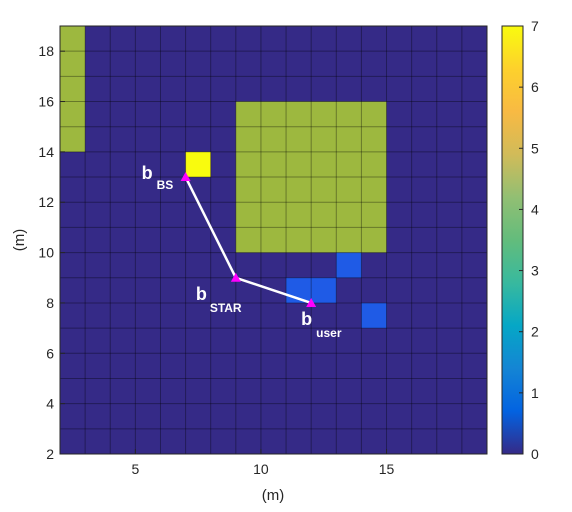 The width and height of the screenshot is (572, 512). I want to click on colorbar-tick-label: 3, so click(535, 271).